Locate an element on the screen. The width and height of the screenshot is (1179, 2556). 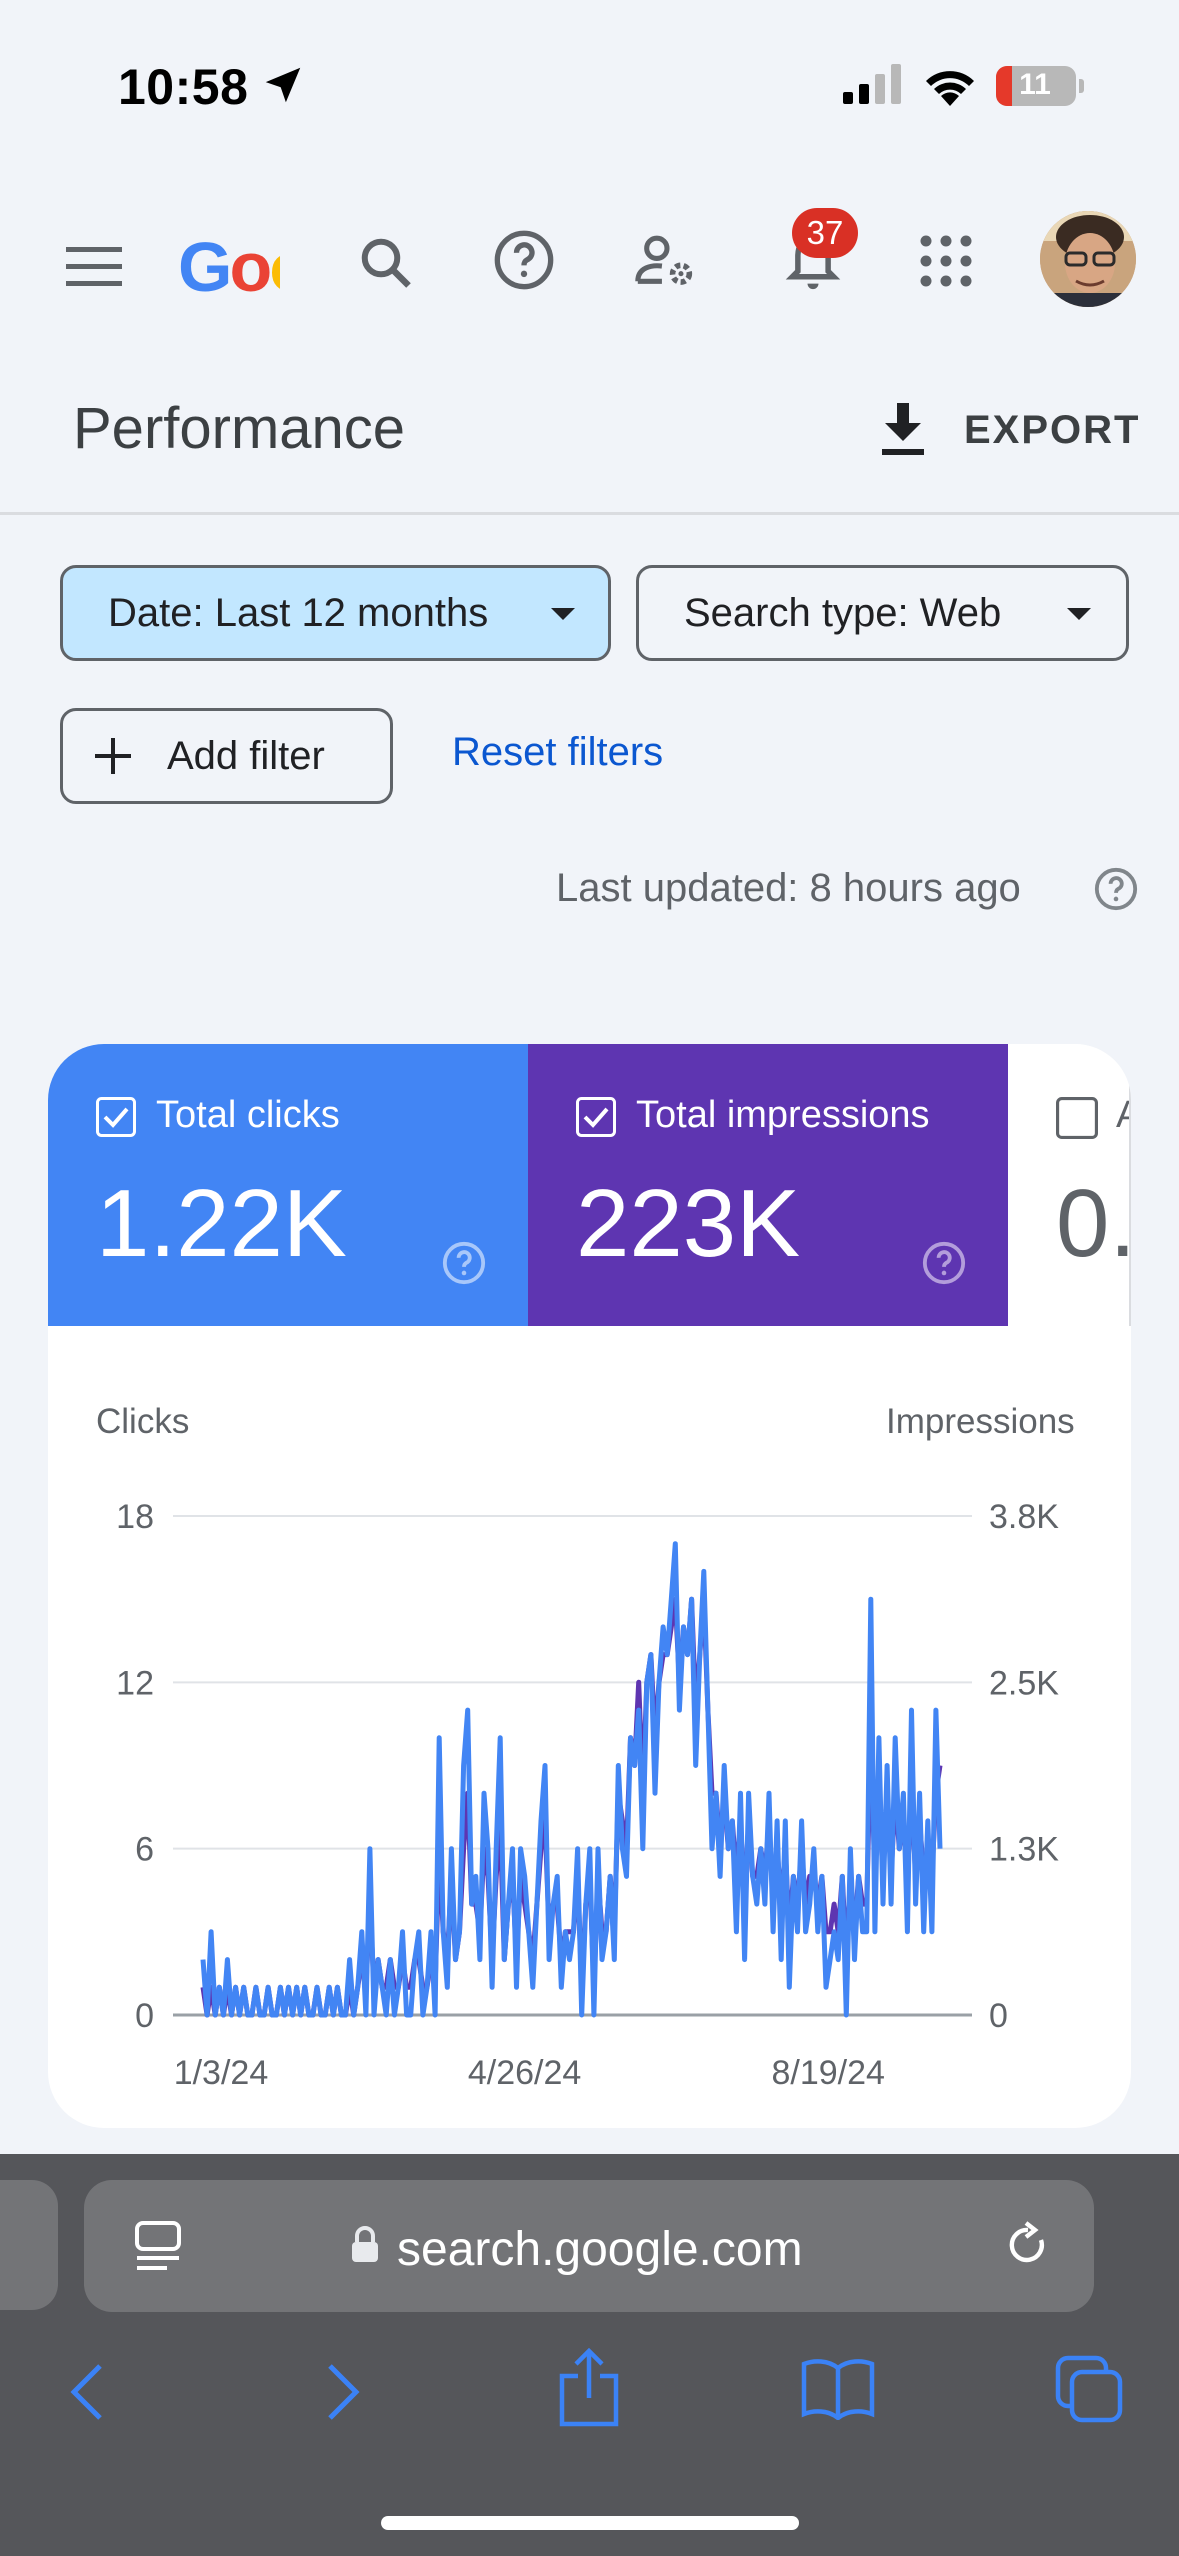
left-tick-label: 12 is located at coordinates (135, 1683).